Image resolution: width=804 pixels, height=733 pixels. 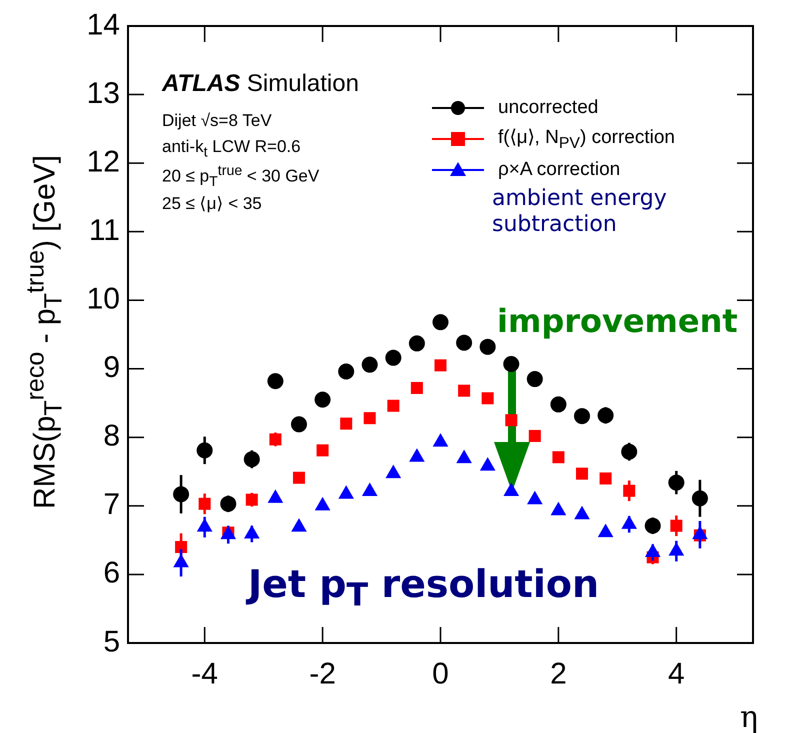 What do you see at coordinates (103, 299) in the screenshot?
I see `y-tick-label: 10` at bounding box center [103, 299].